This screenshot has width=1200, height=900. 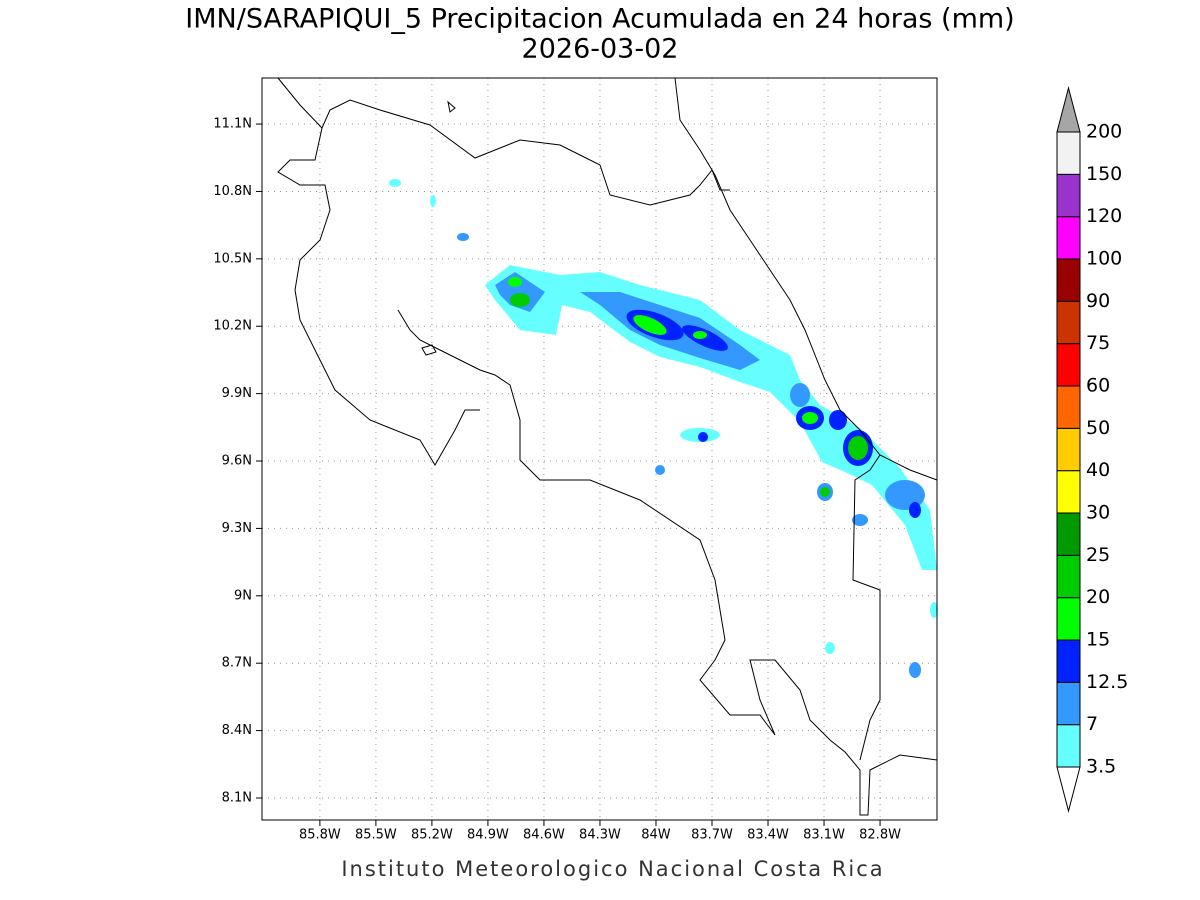 I want to click on x-tick-label: 84.3W, so click(x=600, y=835).